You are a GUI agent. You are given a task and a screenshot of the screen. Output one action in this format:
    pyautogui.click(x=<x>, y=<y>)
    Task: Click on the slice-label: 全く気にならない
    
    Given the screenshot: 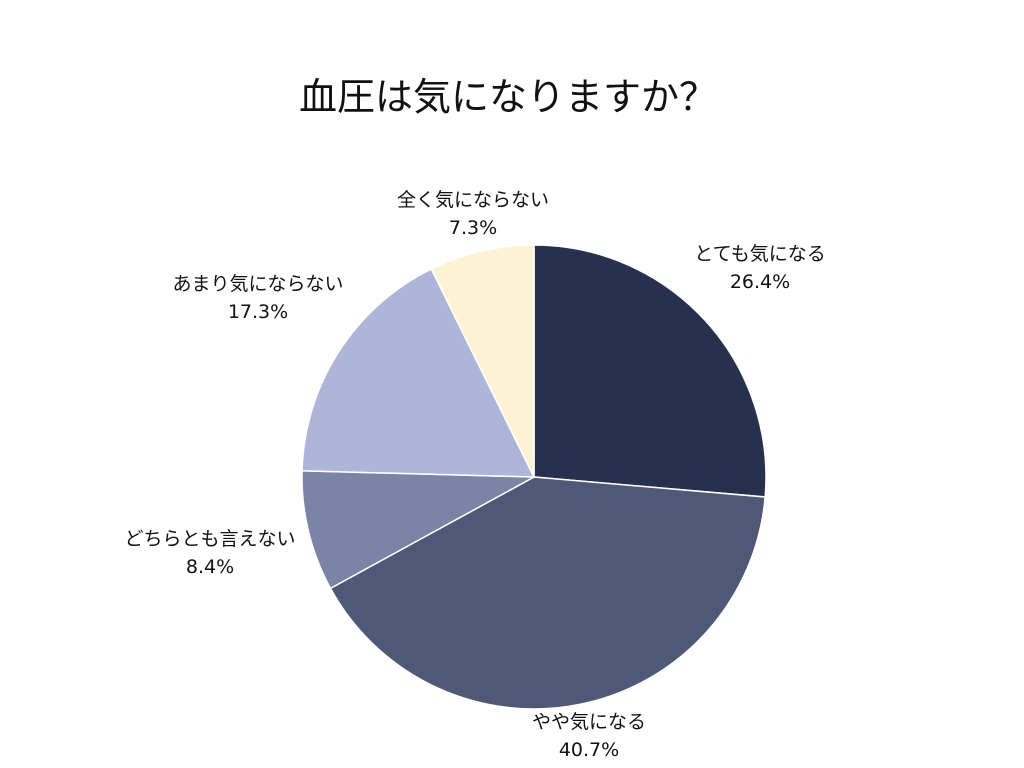 What is the action you would take?
    pyautogui.click(x=473, y=200)
    